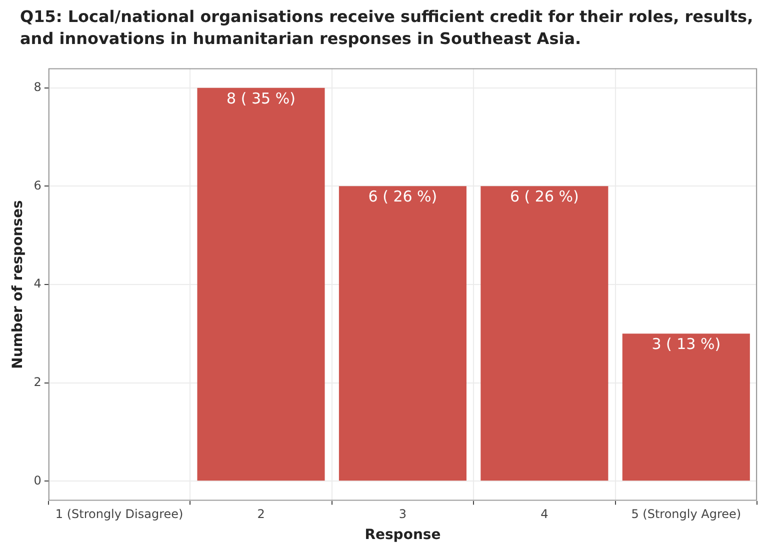 This screenshot has width=761, height=550. Describe the element at coordinates (18, 284) in the screenshot. I see `y-axis-title: Number of responses` at that location.